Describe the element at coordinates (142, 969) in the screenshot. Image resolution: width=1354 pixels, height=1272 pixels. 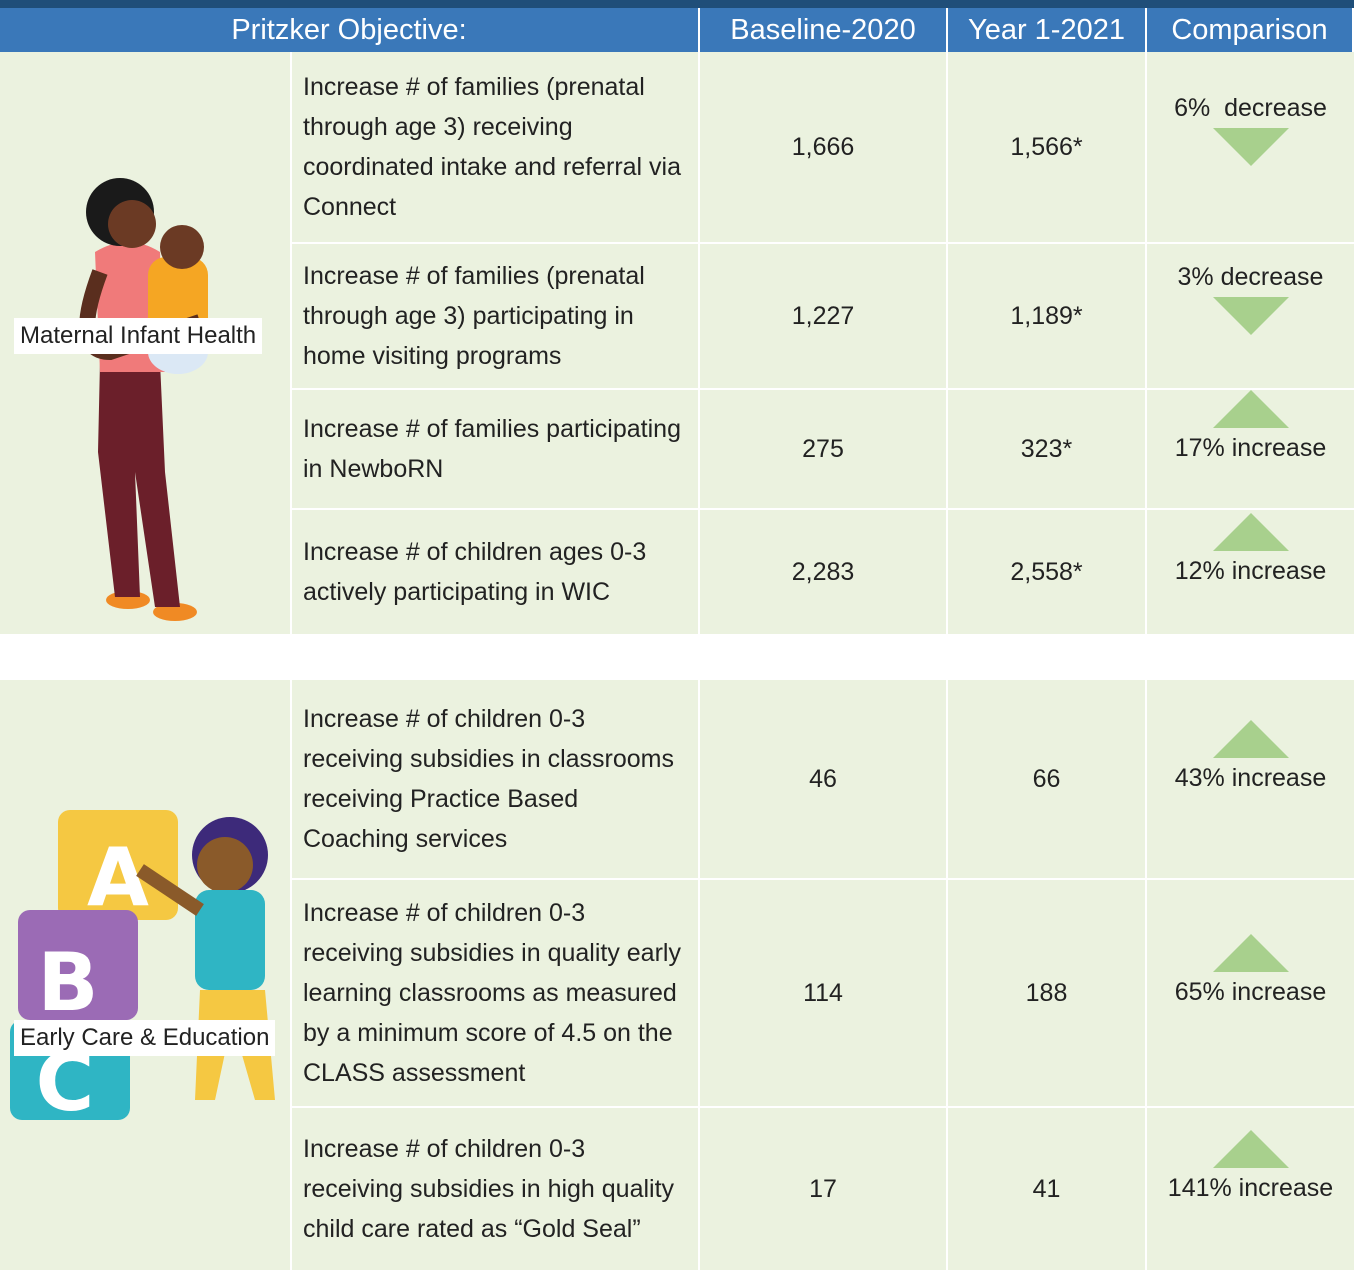
I see `illustration: A B C` at that location.